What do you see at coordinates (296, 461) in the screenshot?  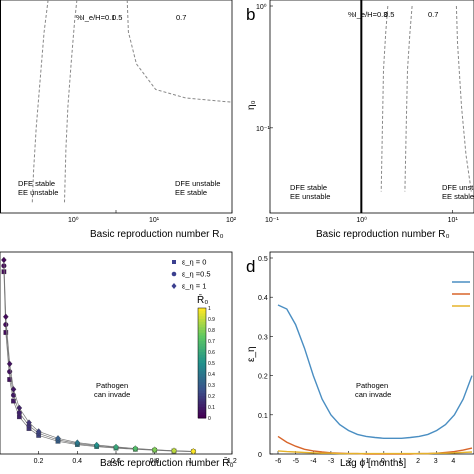 I see `panel-d-xtick-label: -5` at bounding box center [296, 461].